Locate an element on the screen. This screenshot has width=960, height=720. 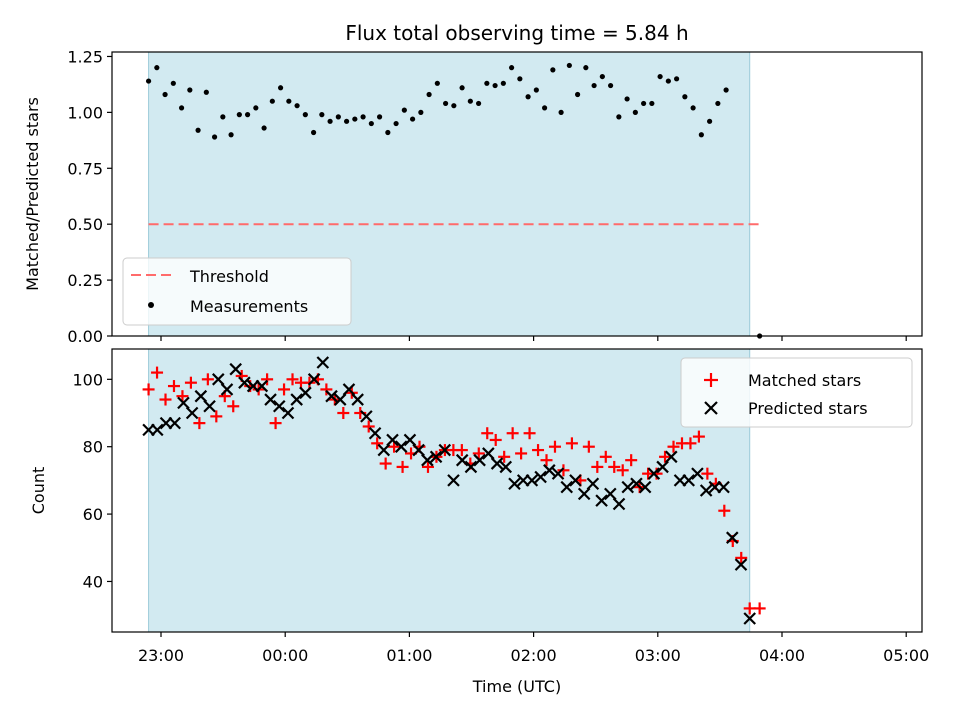
bottom-x-ticks: 23:00 00:00 01:00 02:00 03:00 04:00 05:00 is located at coordinates (533, 648).